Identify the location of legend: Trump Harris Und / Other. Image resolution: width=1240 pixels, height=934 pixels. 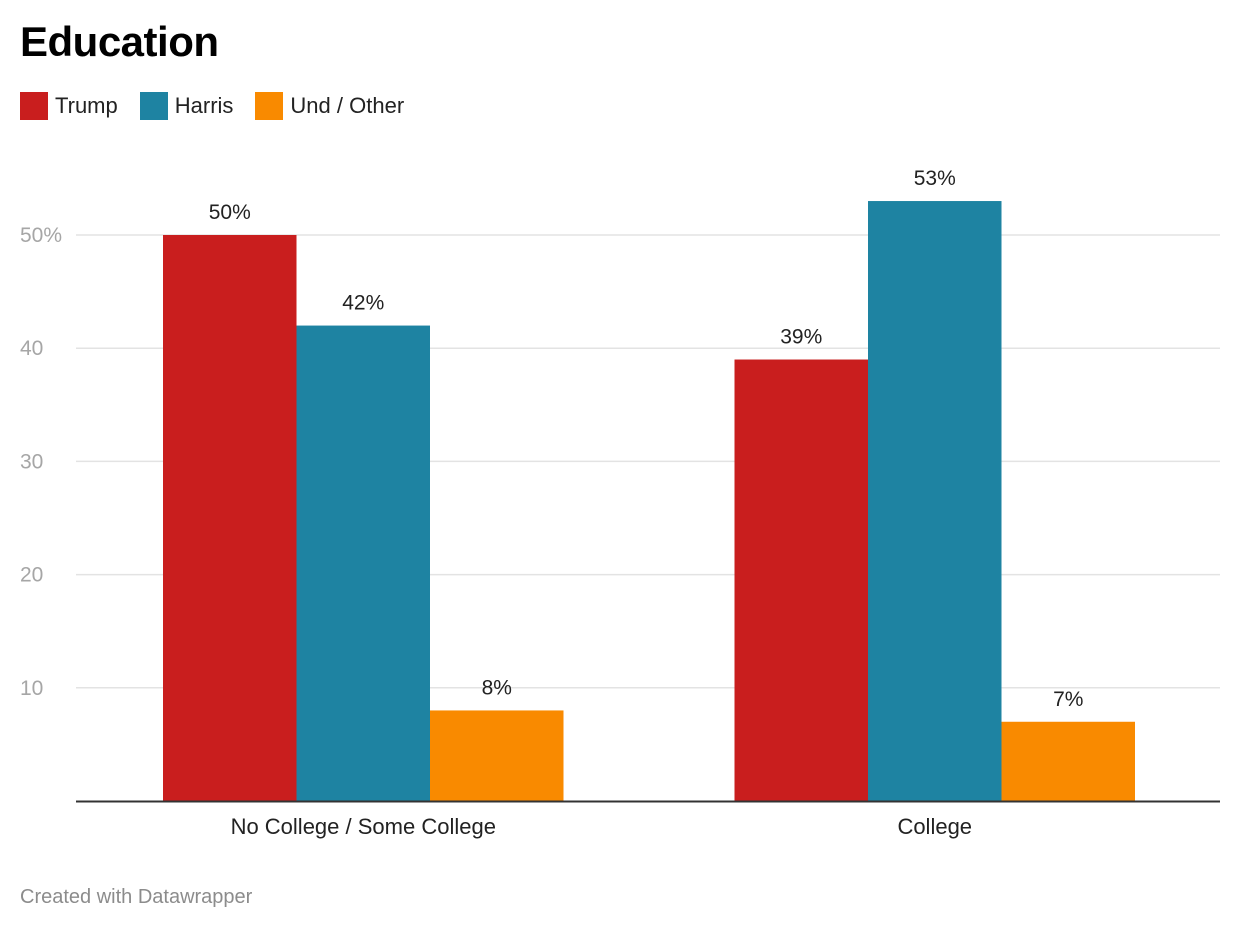
(223, 106).